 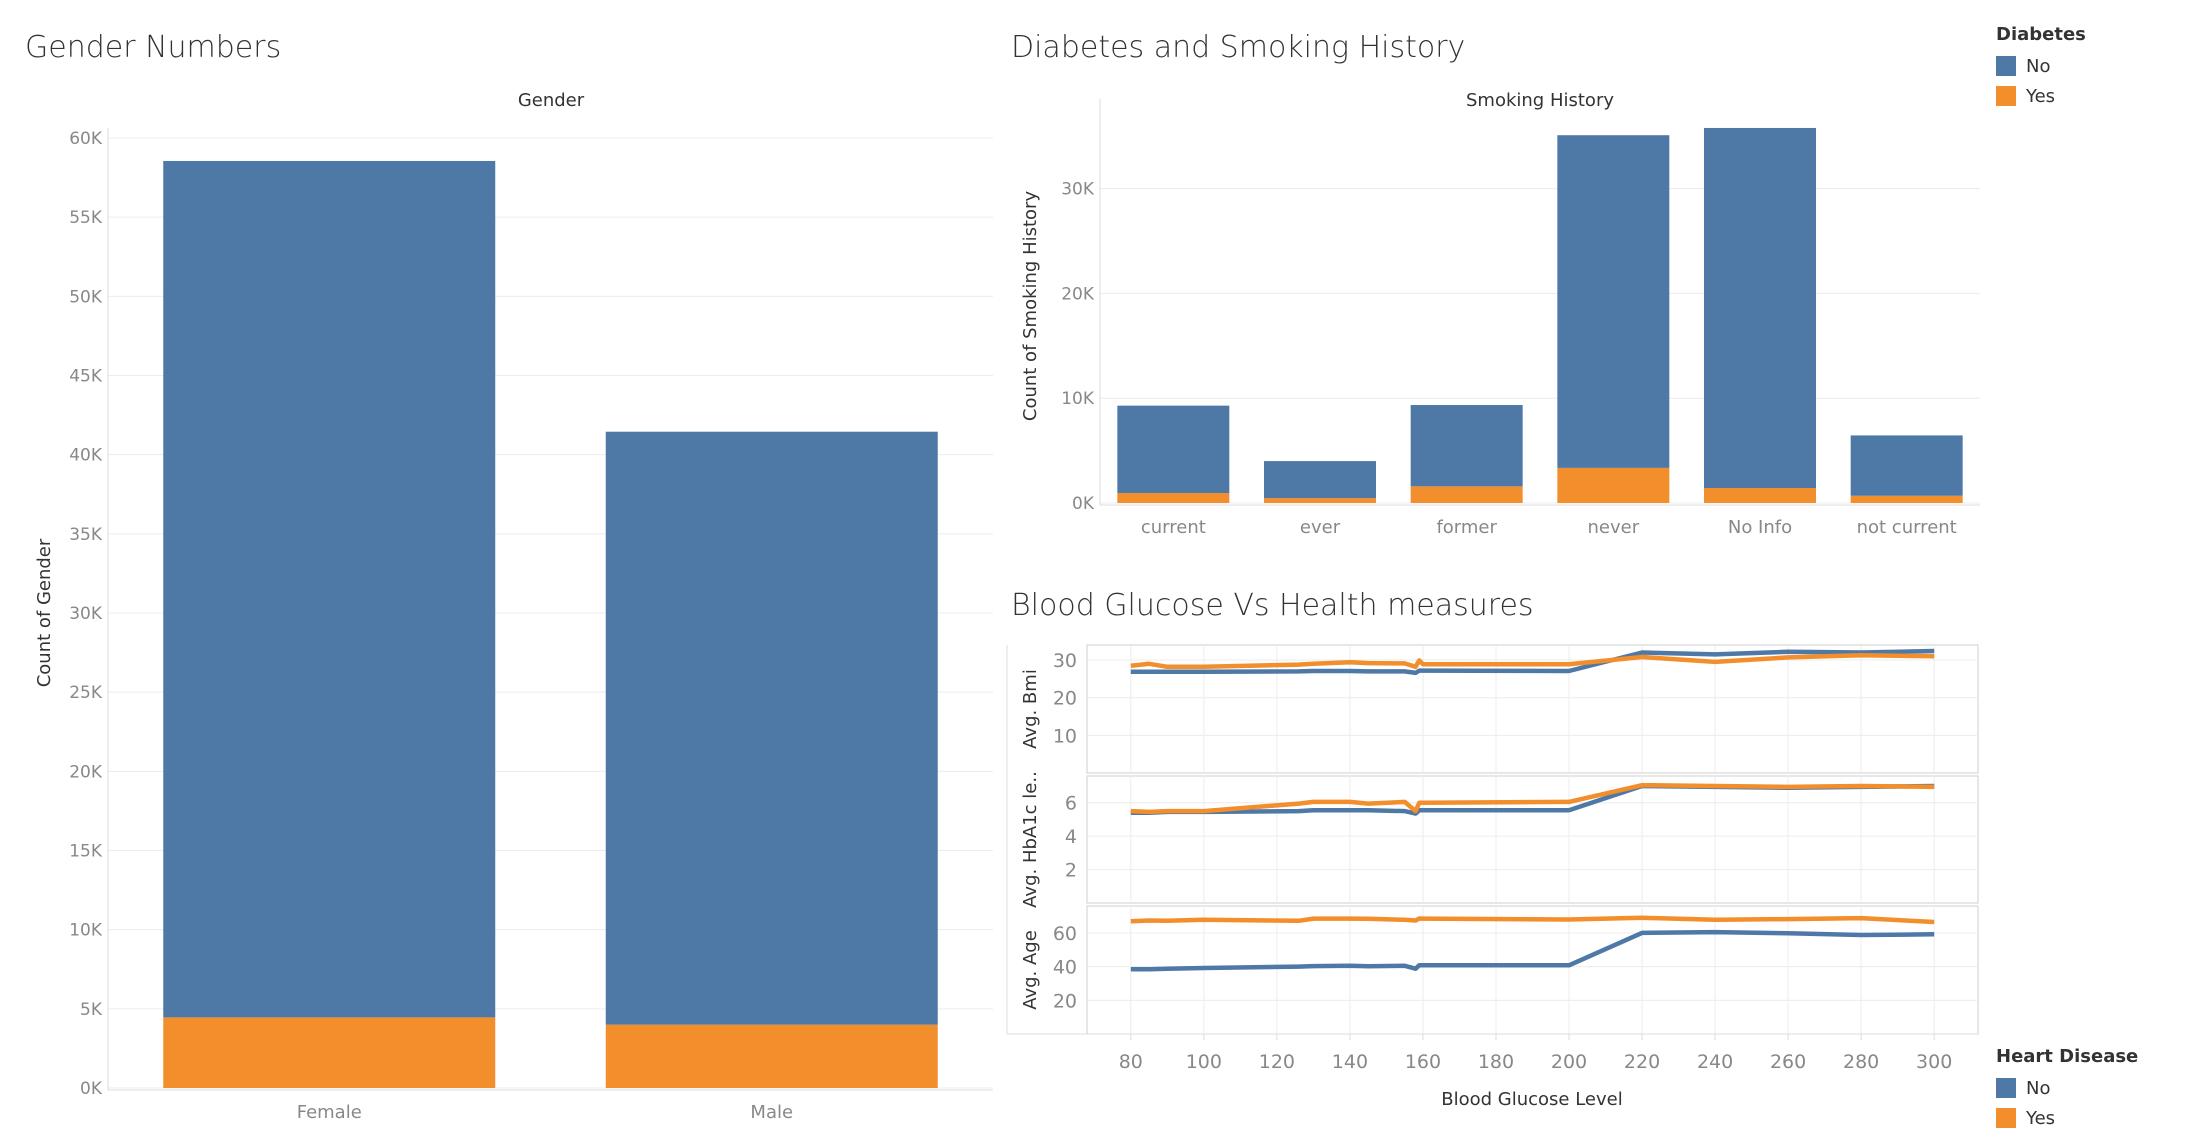 I want to click on y-tick-label: 2, so click(x=1071, y=871).